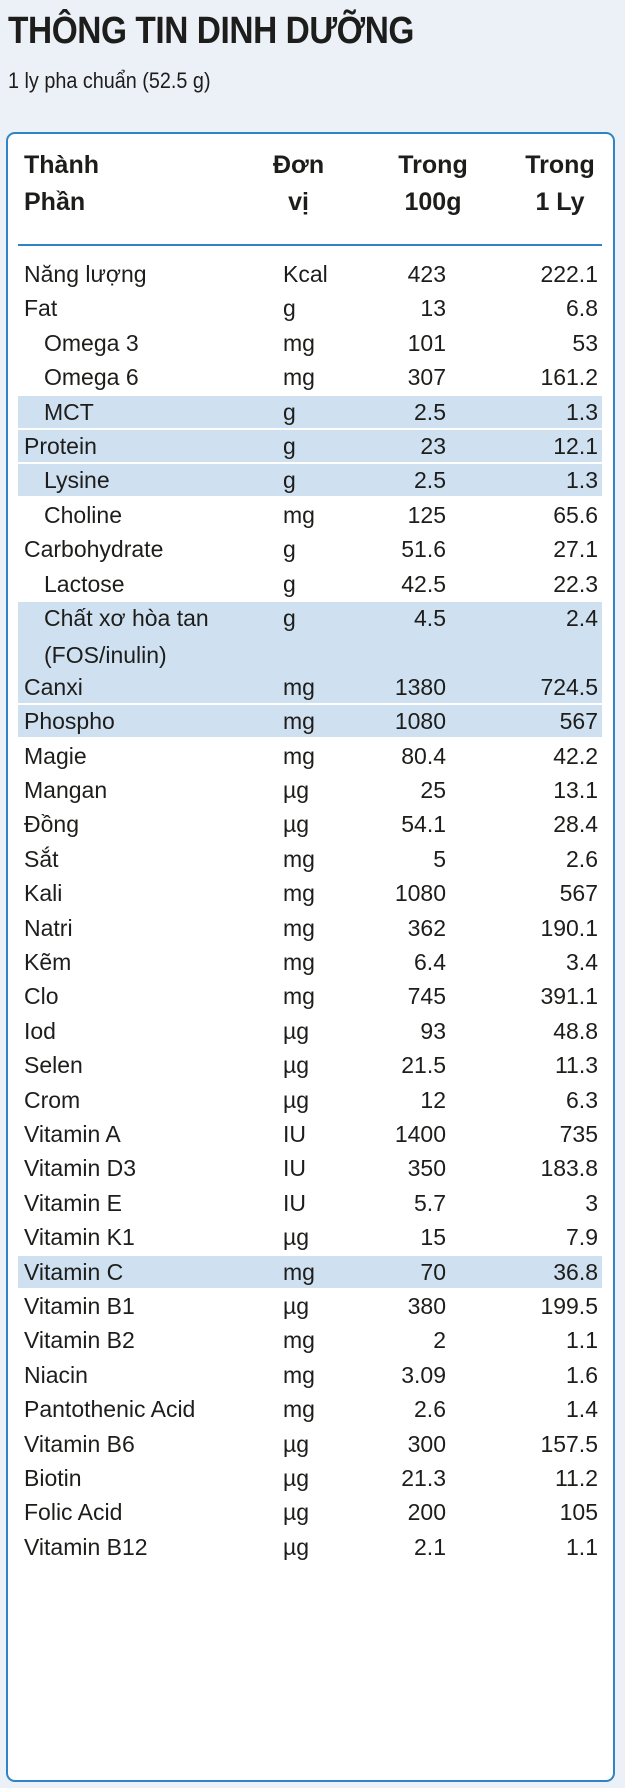 The width and height of the screenshot is (625, 1788). Describe the element at coordinates (585, 342) in the screenshot. I see `per-serving-cell: 53` at that location.